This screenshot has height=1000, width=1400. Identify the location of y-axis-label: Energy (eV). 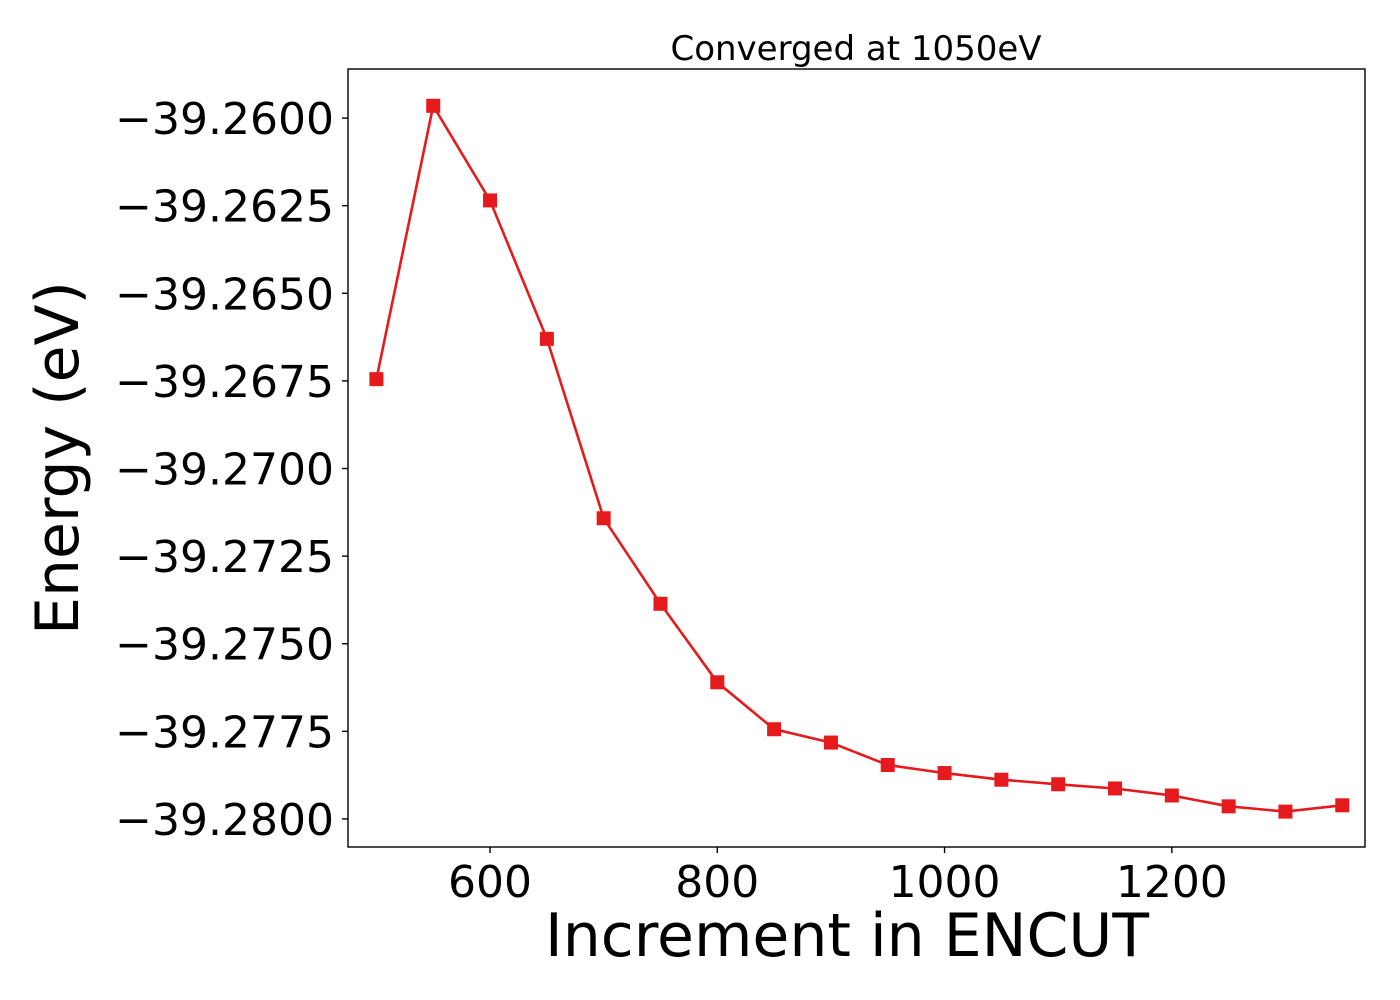
(58, 458).